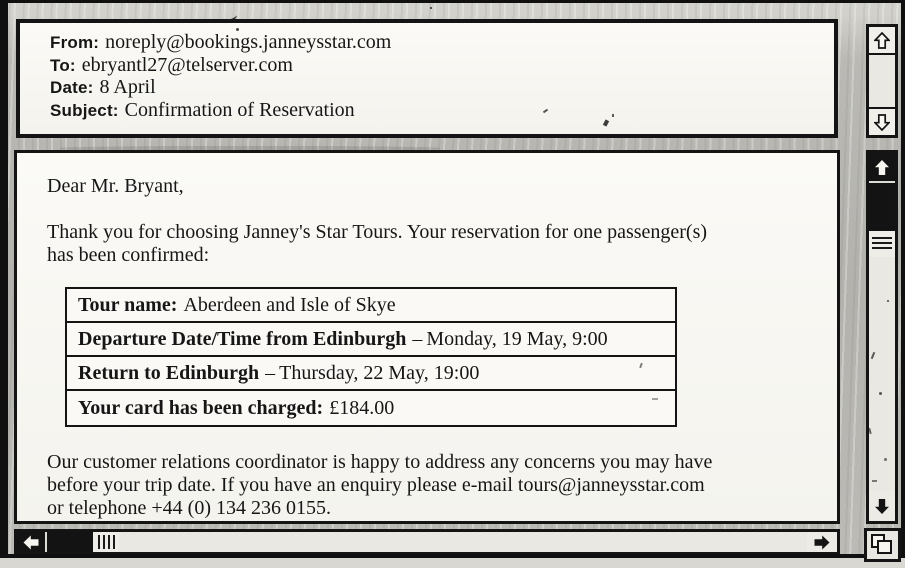 The height and width of the screenshot is (568, 905). Describe the element at coordinates (452, 1) in the screenshot. I see `photo-frame-top` at that location.